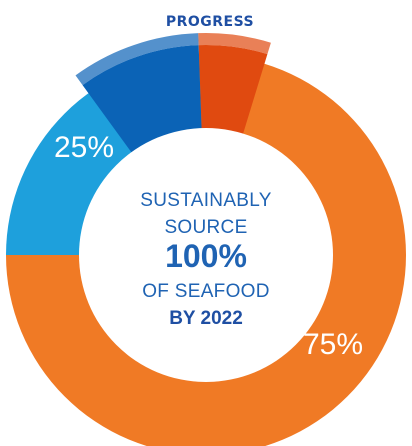 The height and width of the screenshot is (446, 412). What do you see at coordinates (84, 147) in the screenshot?
I see `slice-label-25: 25%` at bounding box center [84, 147].